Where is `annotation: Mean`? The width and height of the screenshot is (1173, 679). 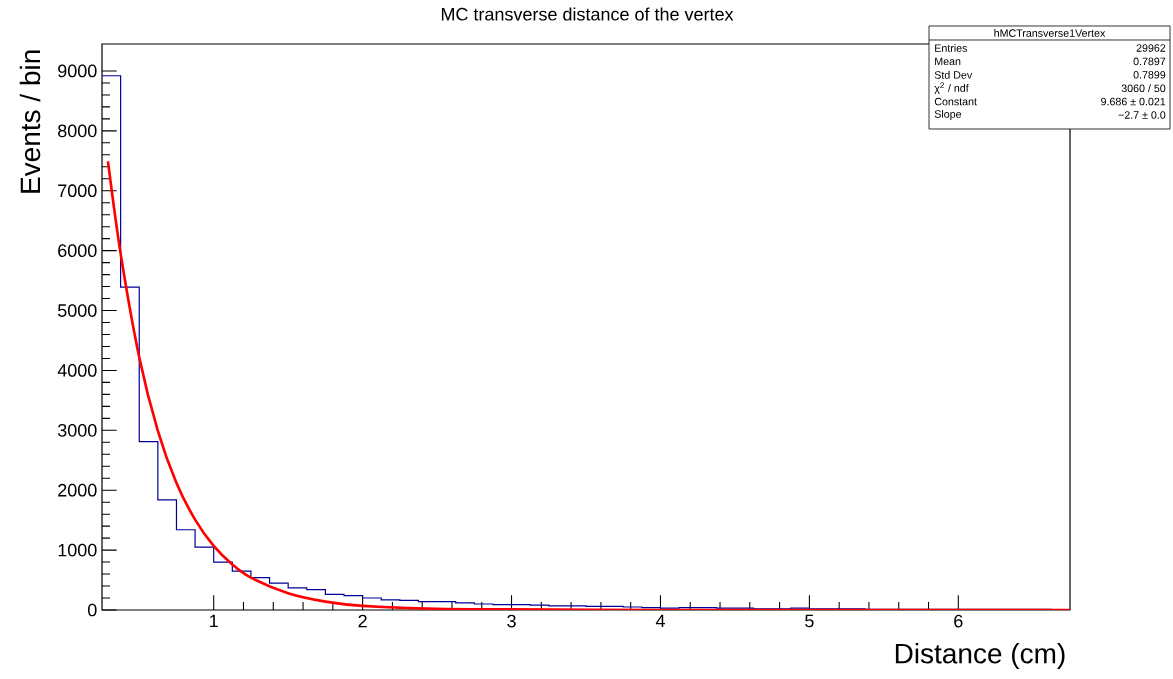 annotation: Mean is located at coordinates (948, 61).